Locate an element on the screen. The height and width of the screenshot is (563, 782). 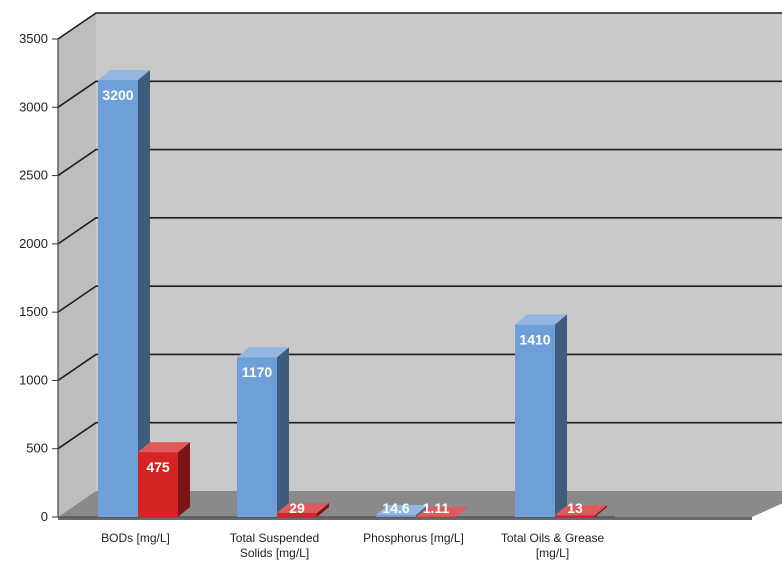
data-label: 1.11 is located at coordinates (436, 508).